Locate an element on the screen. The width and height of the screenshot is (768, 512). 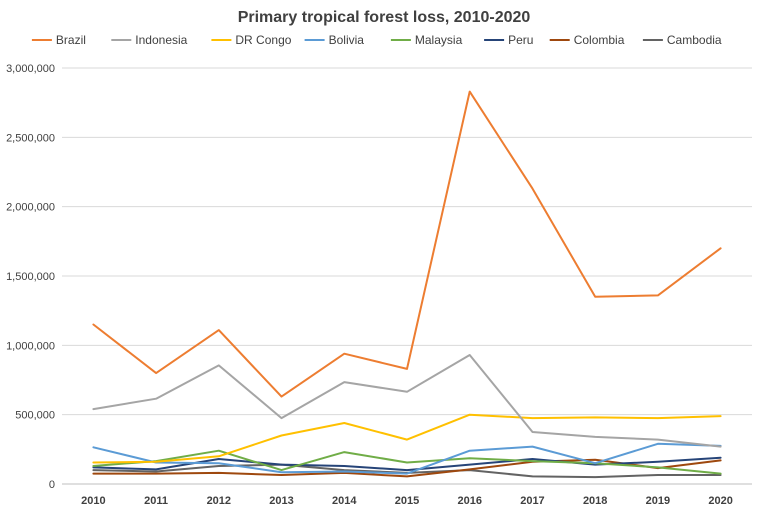
legend-item-cambodia: Cambodia is located at coordinates (682, 40).